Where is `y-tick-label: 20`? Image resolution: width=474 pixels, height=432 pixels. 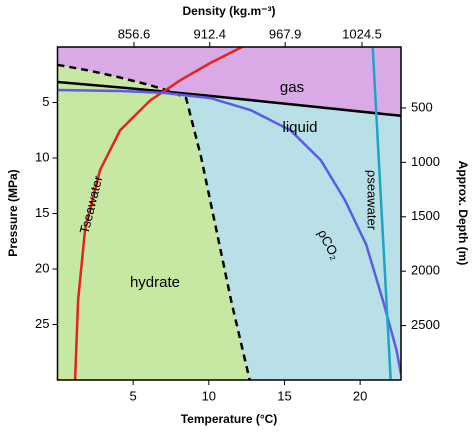
y-tick-label: 20 is located at coordinates (42, 267).